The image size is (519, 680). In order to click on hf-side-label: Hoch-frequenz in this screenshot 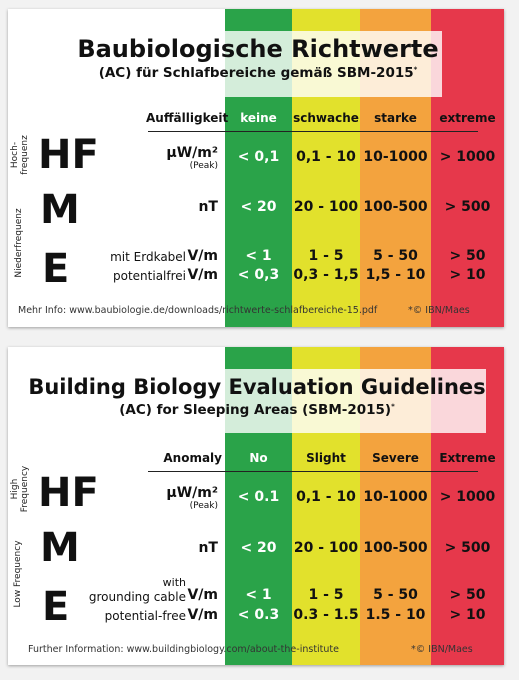, I will do `click(20, 155)`.